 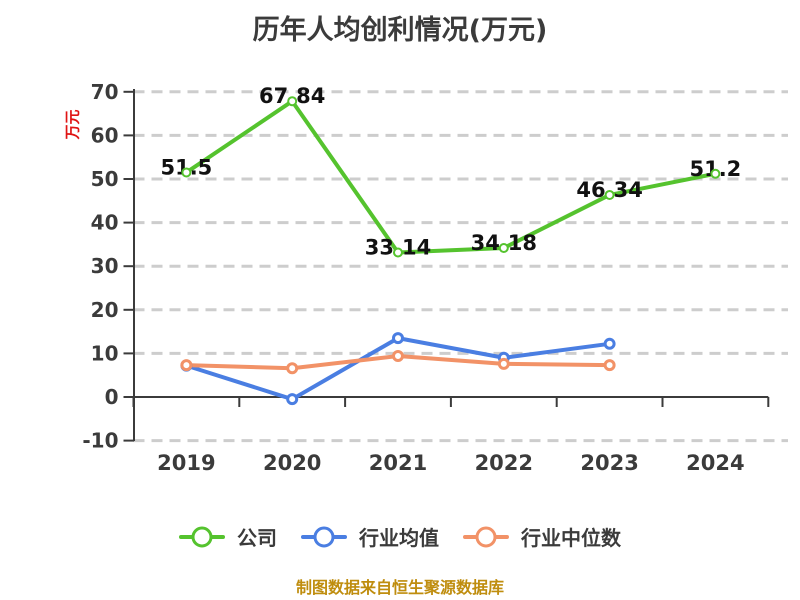 What do you see at coordinates (105, 179) in the screenshot?
I see `y-tick-label: 50` at bounding box center [105, 179].